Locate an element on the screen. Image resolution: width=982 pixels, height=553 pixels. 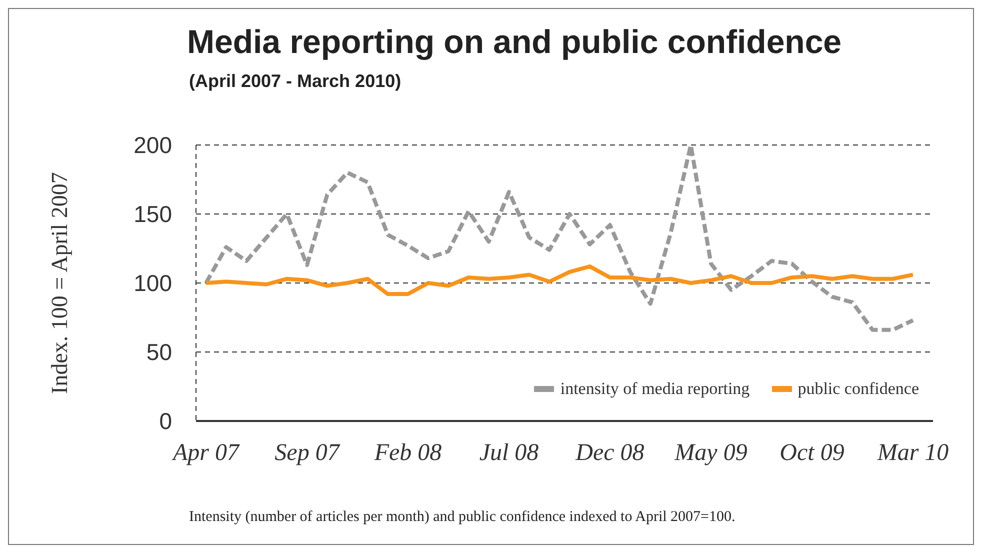
x-tick-label: May 09 is located at coordinates (711, 453).